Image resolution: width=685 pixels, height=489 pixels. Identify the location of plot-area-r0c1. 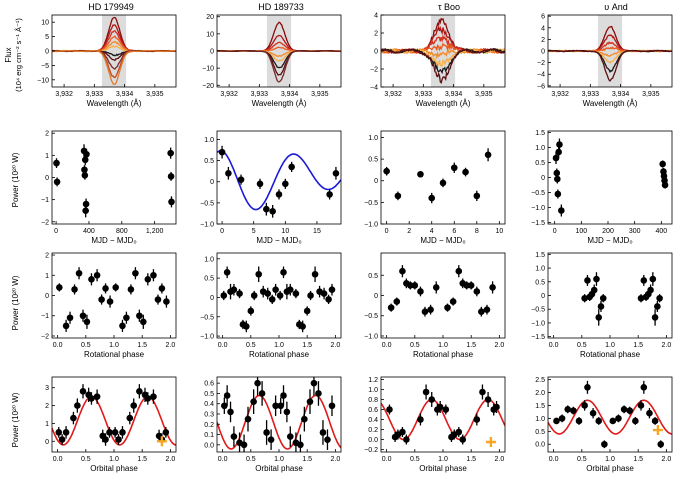
(279, 51).